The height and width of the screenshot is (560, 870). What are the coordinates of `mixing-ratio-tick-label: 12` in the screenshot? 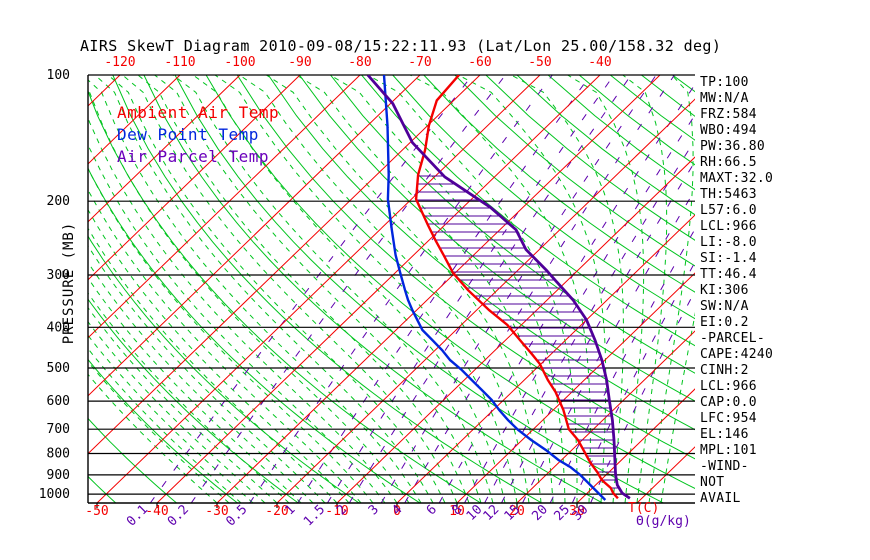 It's located at (492, 513).